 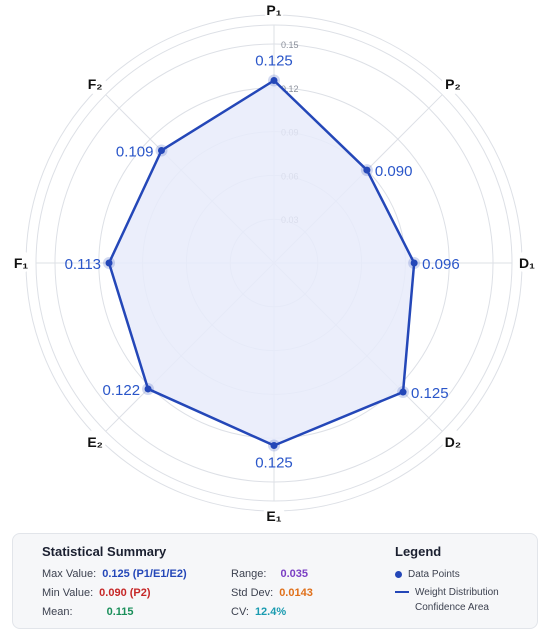 I want to click on min-value-row: Min Value: 0.090 (P2), so click(x=96, y=593).